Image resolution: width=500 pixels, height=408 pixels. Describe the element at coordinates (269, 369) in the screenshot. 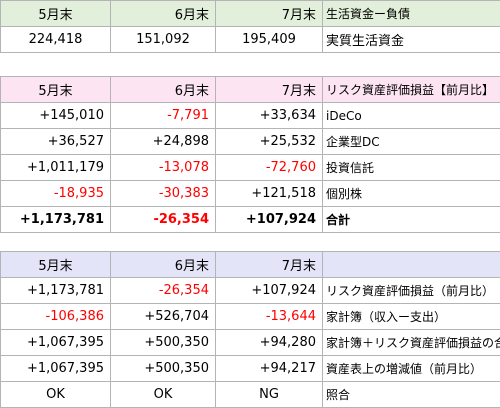

I see `value-cell: +94,217` at that location.